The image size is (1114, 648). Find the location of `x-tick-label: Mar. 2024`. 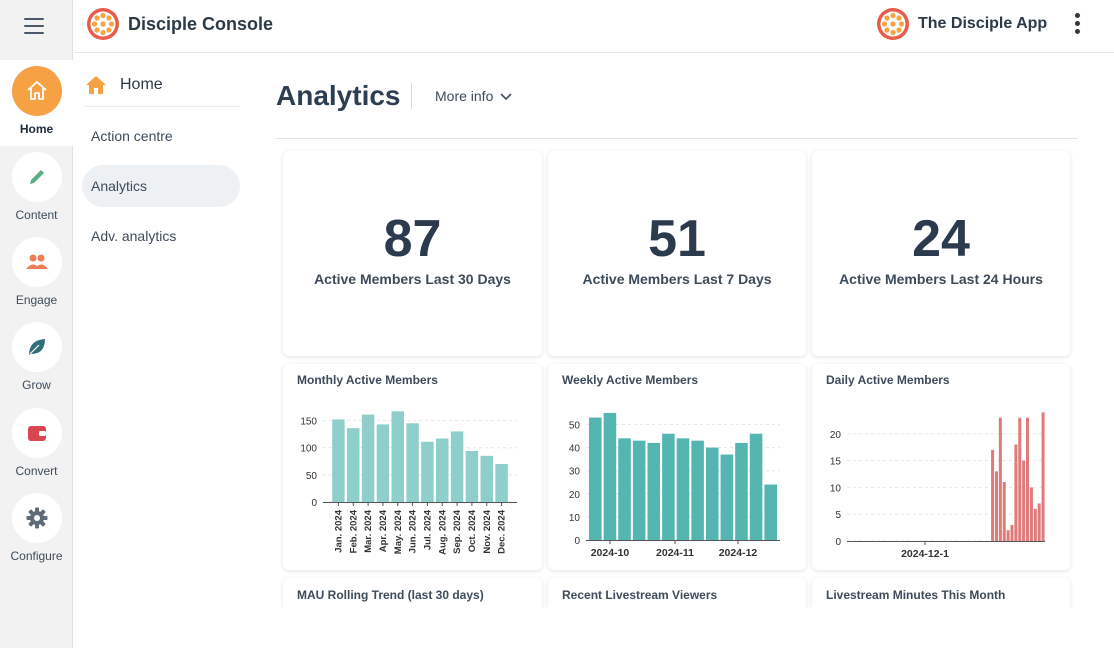

x-tick-label: Mar. 2024 is located at coordinates (368, 530).